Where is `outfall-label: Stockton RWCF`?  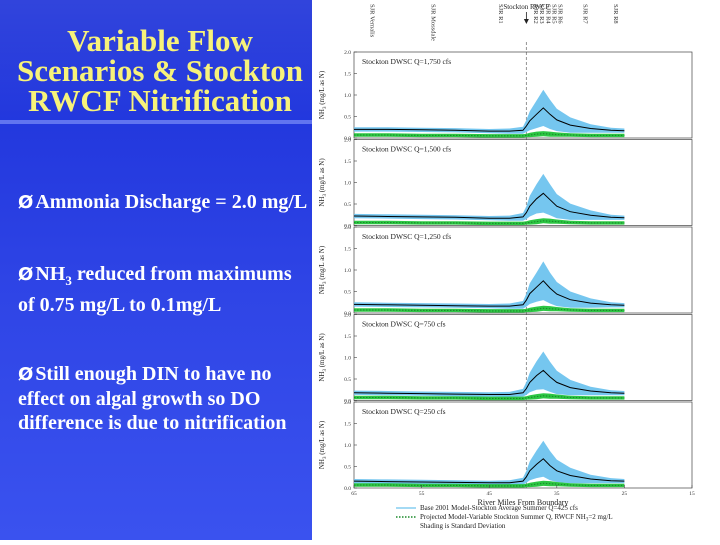
outfall-label: Stockton RWCF is located at coordinates (526, 7).